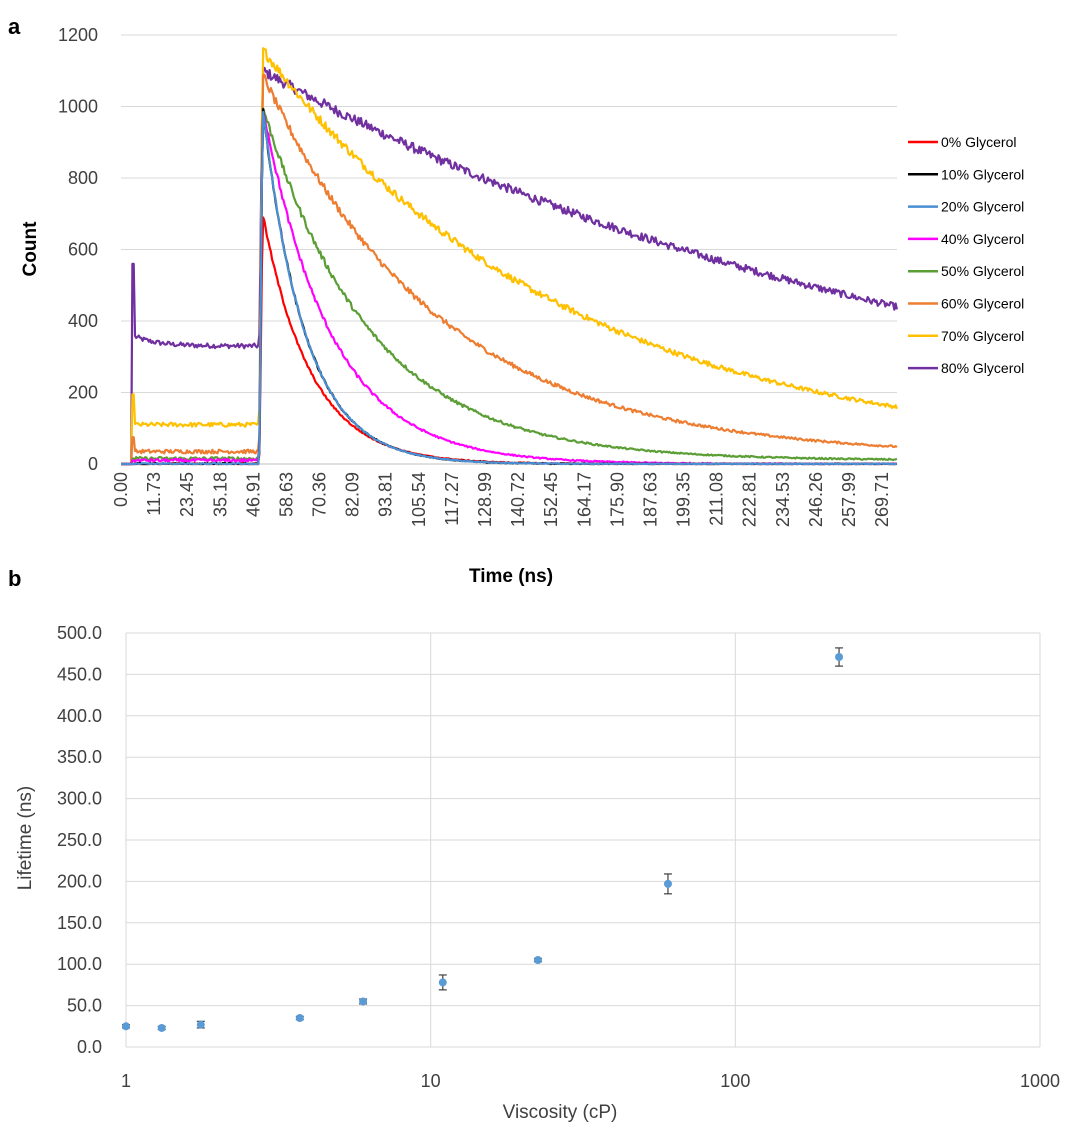 Image resolution: width=1065 pixels, height=1131 pixels. Describe the element at coordinates (79, 923) in the screenshot. I see `chart-b-y-tick-label: 150.0` at that location.